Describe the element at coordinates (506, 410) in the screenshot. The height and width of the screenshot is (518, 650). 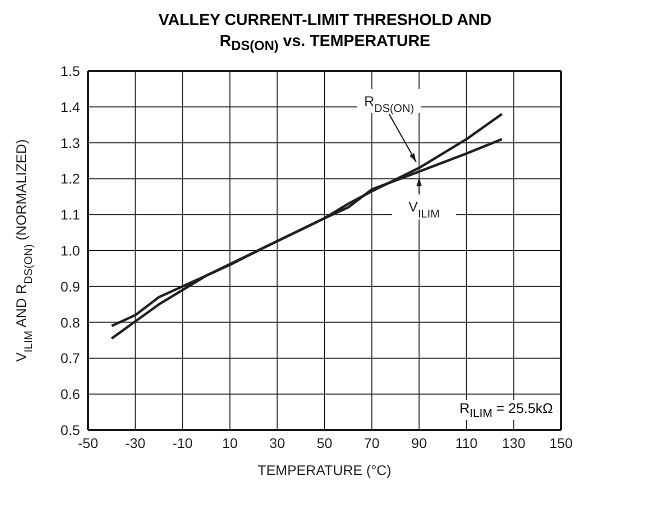
I see `annotation: R$_{ILIM}$ = 25.5kΩ` at that location.